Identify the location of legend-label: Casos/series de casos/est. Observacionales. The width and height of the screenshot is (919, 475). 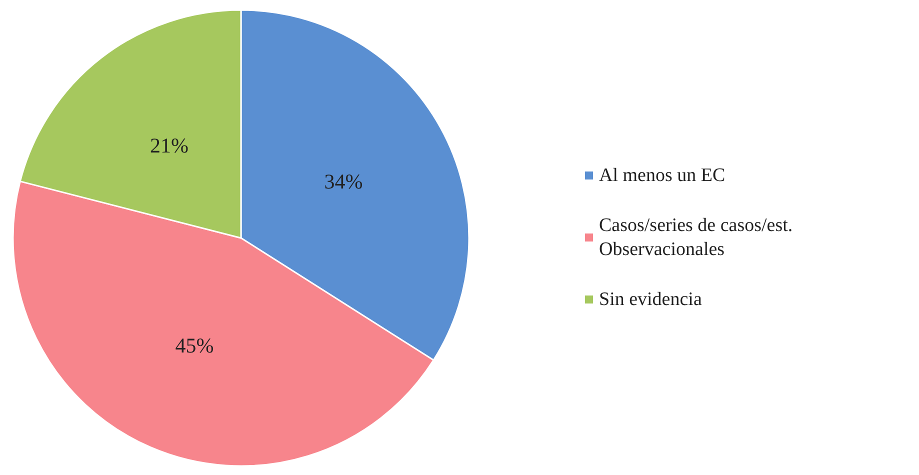
(698, 237).